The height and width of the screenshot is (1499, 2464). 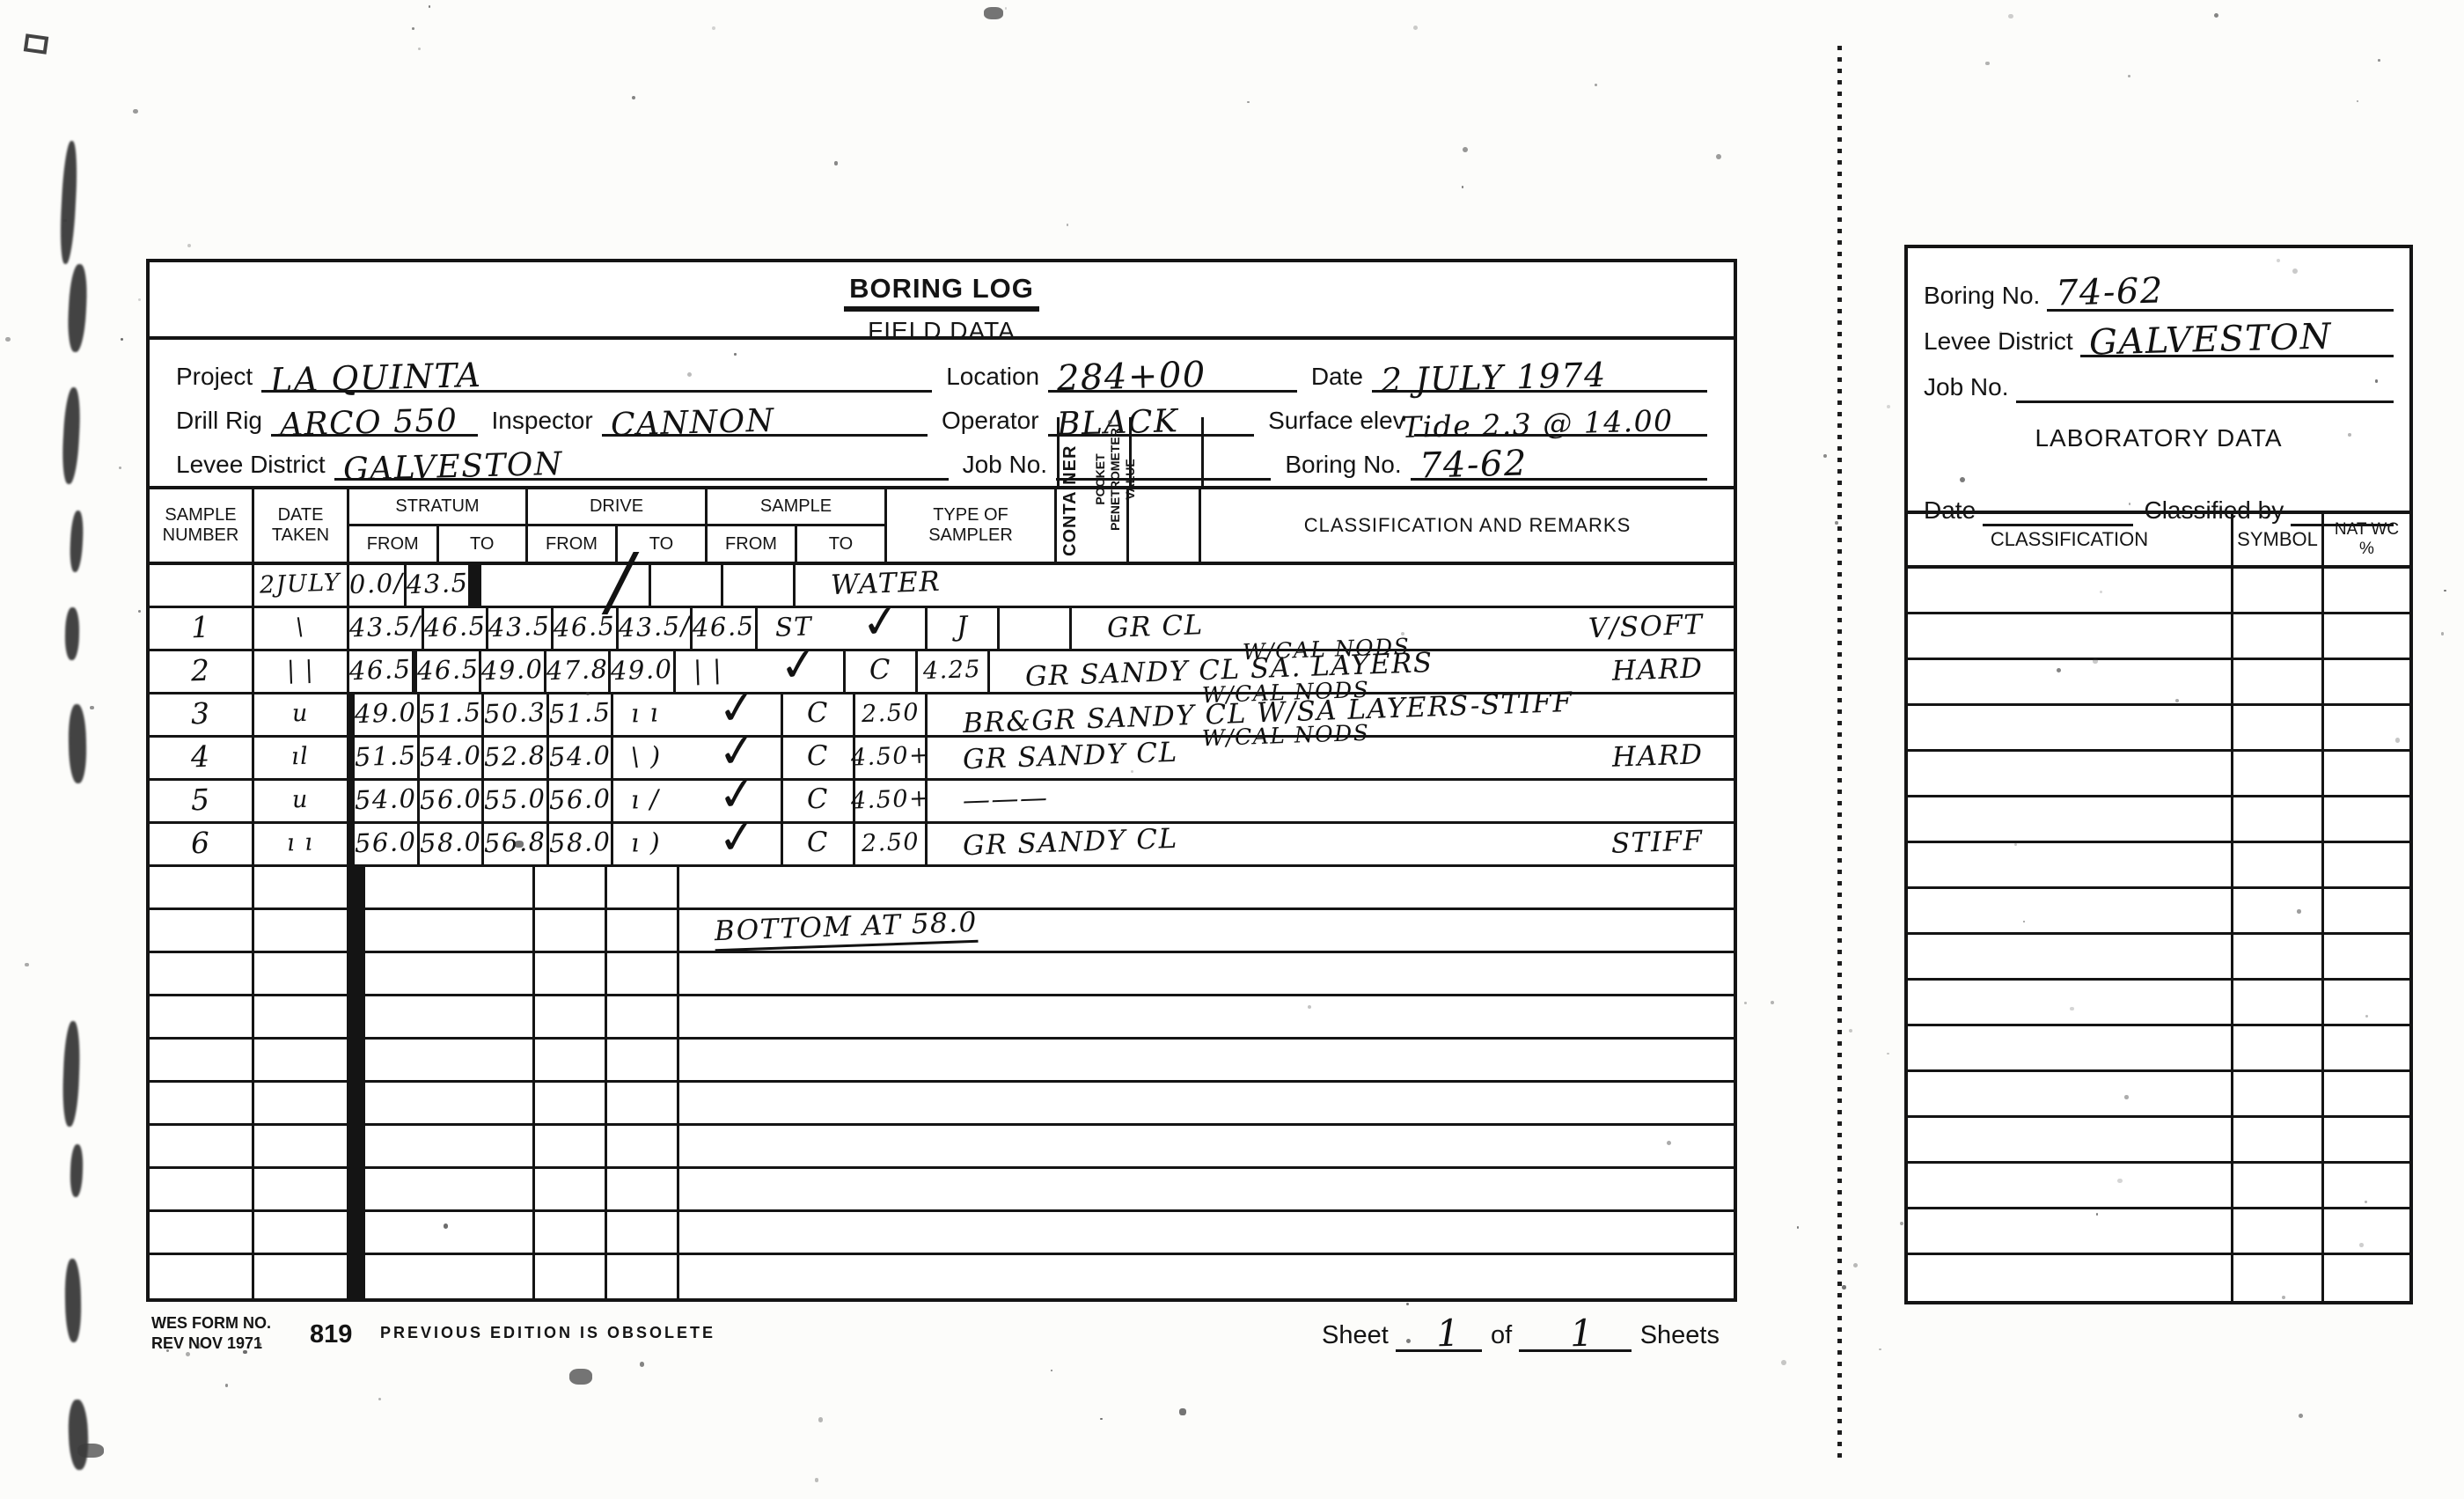 I want to click on handwritten-value: 43.5, so click(x=437, y=583).